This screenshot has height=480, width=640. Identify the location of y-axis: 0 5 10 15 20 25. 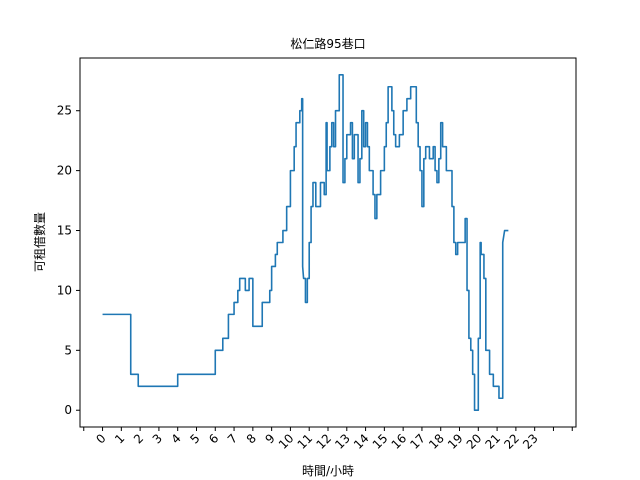
(68, 260).